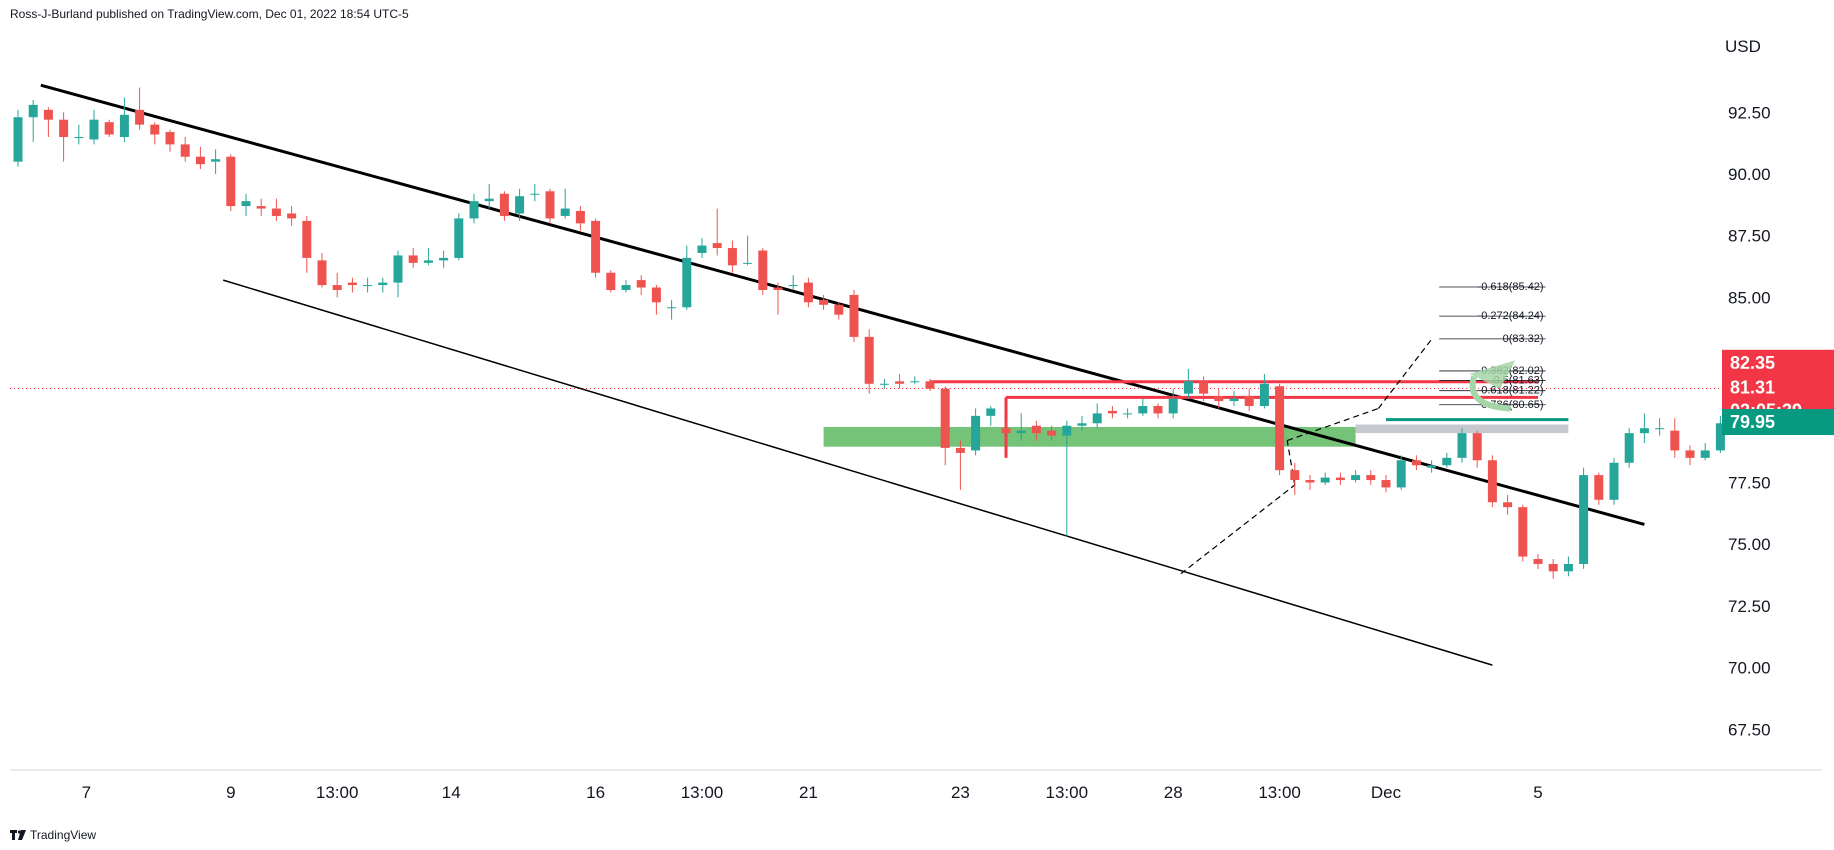 The height and width of the screenshot is (850, 1834). Describe the element at coordinates (53, 835) in the screenshot. I see `tradingview-brand: TradingView` at that location.